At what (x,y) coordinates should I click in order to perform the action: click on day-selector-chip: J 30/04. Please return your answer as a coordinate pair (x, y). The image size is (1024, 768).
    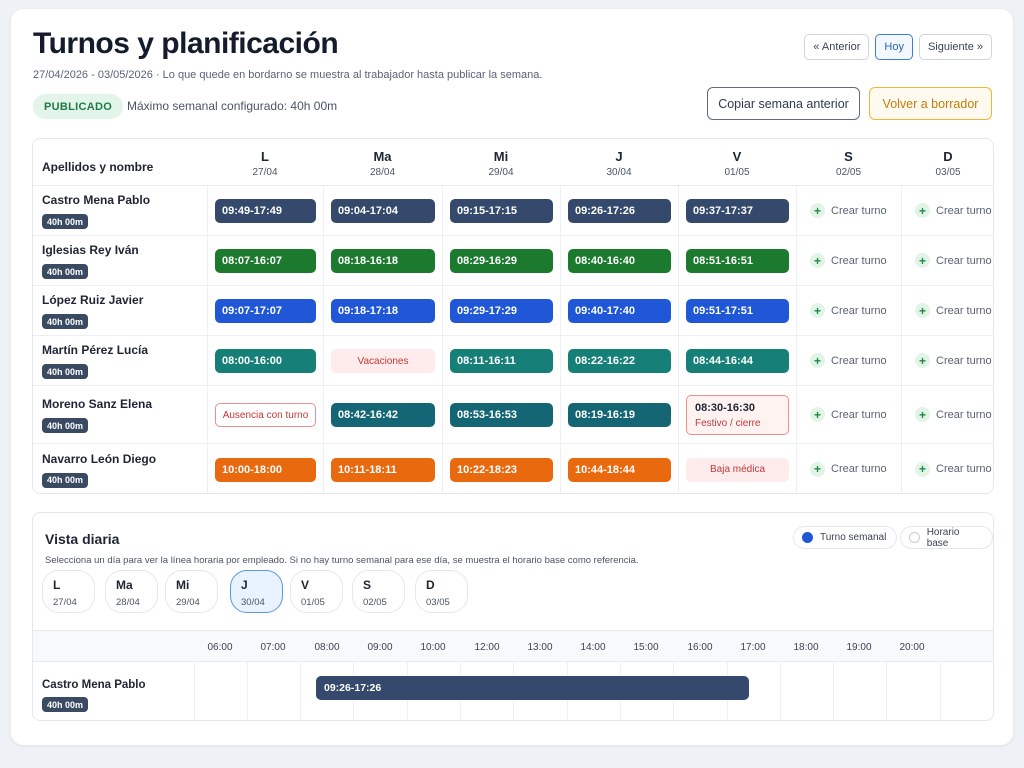
    Looking at the image, I should click on (256, 591).